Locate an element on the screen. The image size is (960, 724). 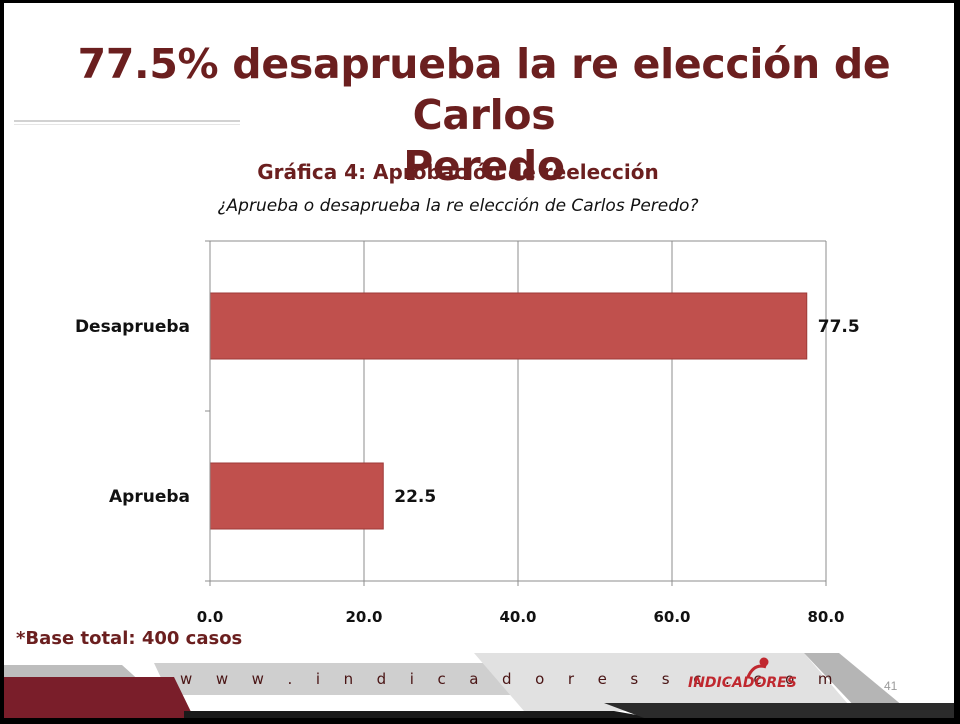
category-label-aprueba: Aprueba is located at coordinates (149, 497).